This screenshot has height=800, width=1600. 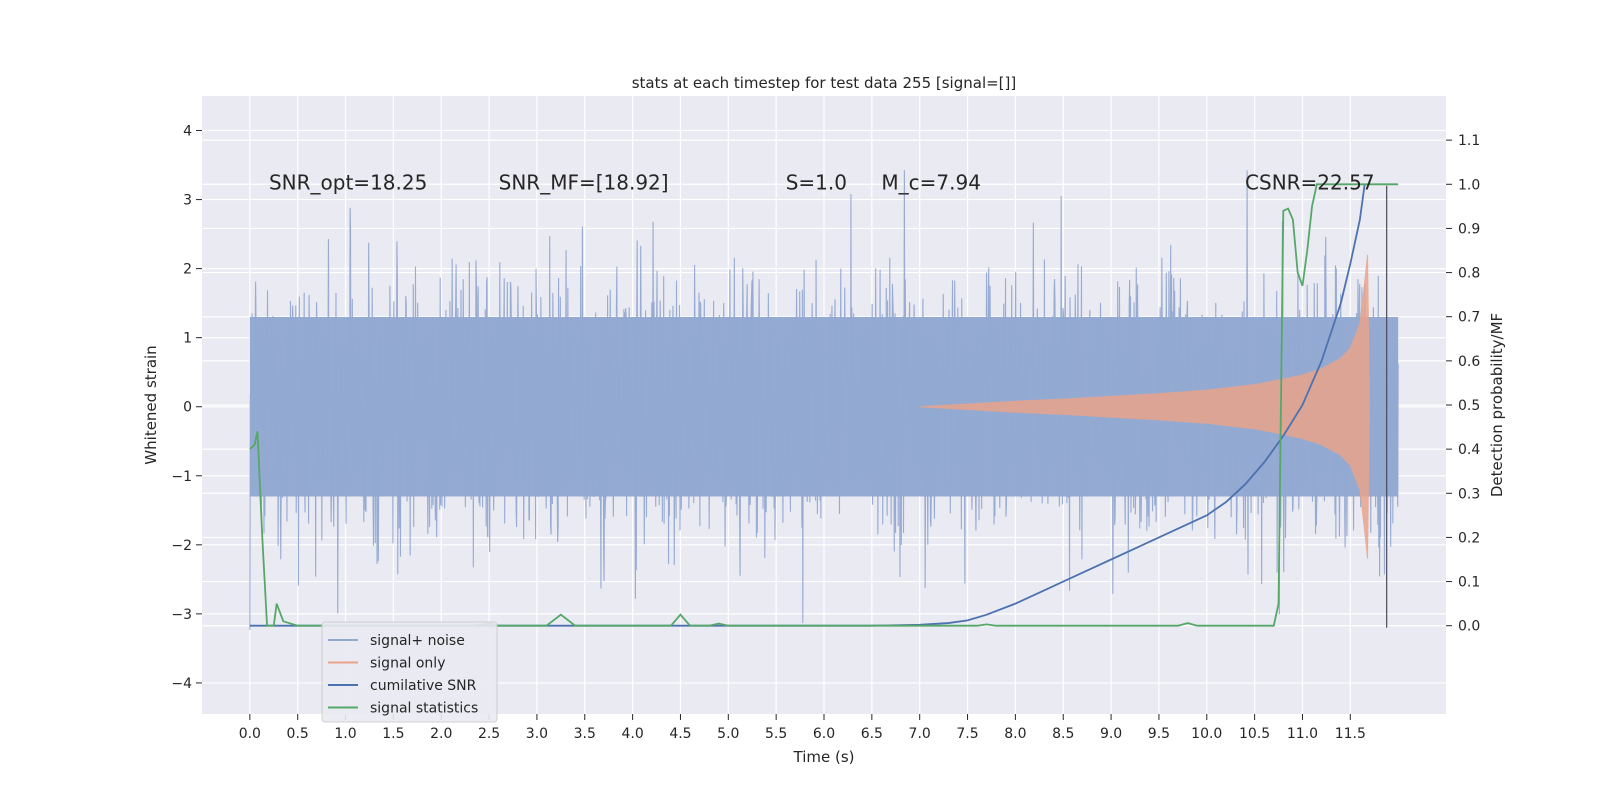 What do you see at coordinates (181, 615) in the screenshot?
I see `y-tick-label: −3` at bounding box center [181, 615].